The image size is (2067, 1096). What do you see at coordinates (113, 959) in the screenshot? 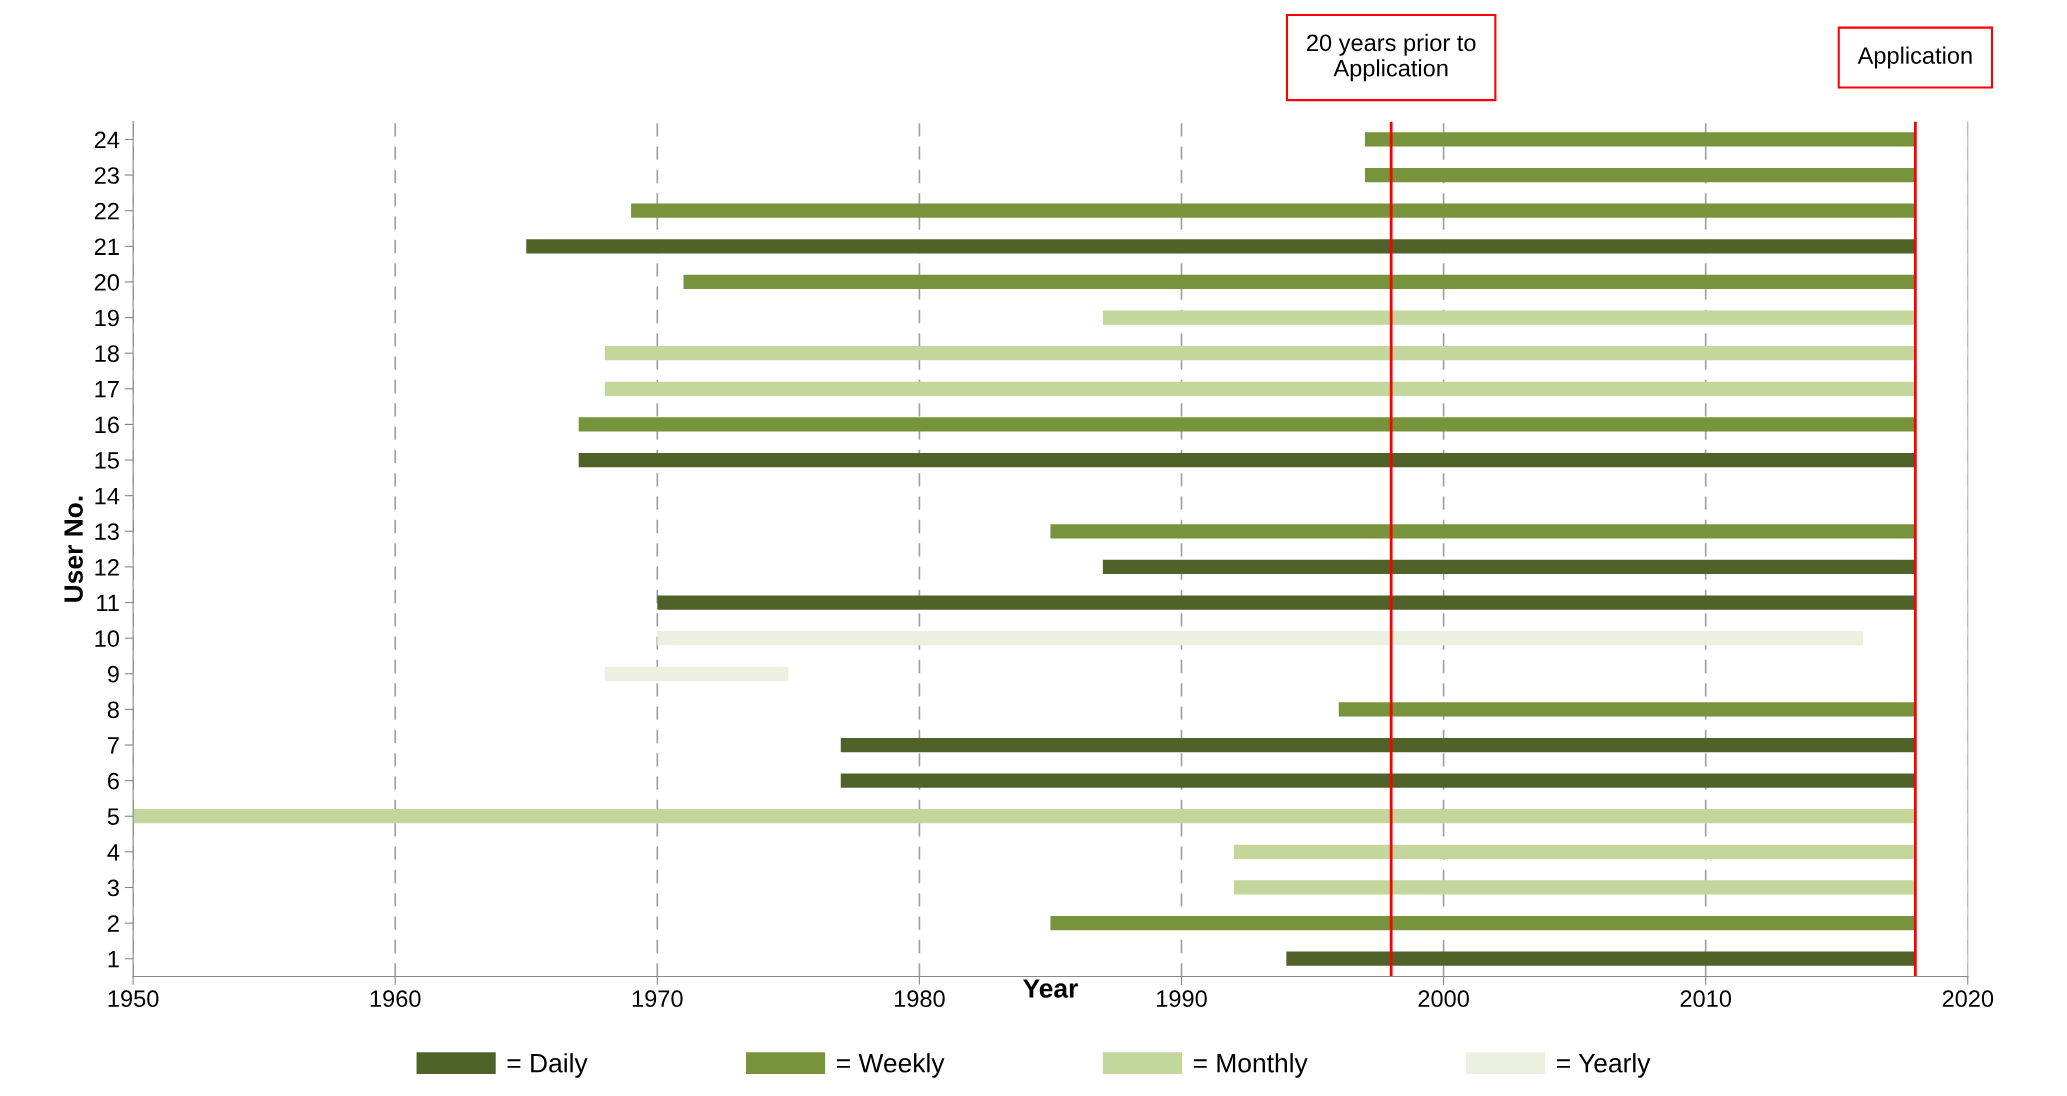
I see `y-tick-label: 1` at bounding box center [113, 959].